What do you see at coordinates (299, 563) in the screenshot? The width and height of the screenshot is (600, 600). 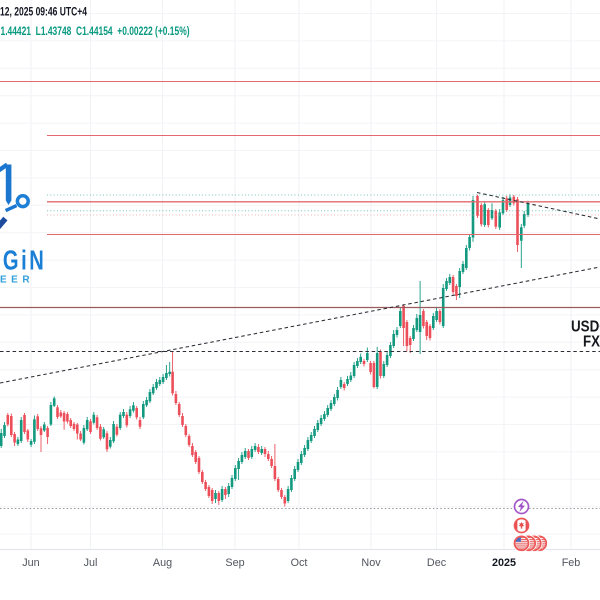 I see `svg-text: Oct` at bounding box center [299, 563].